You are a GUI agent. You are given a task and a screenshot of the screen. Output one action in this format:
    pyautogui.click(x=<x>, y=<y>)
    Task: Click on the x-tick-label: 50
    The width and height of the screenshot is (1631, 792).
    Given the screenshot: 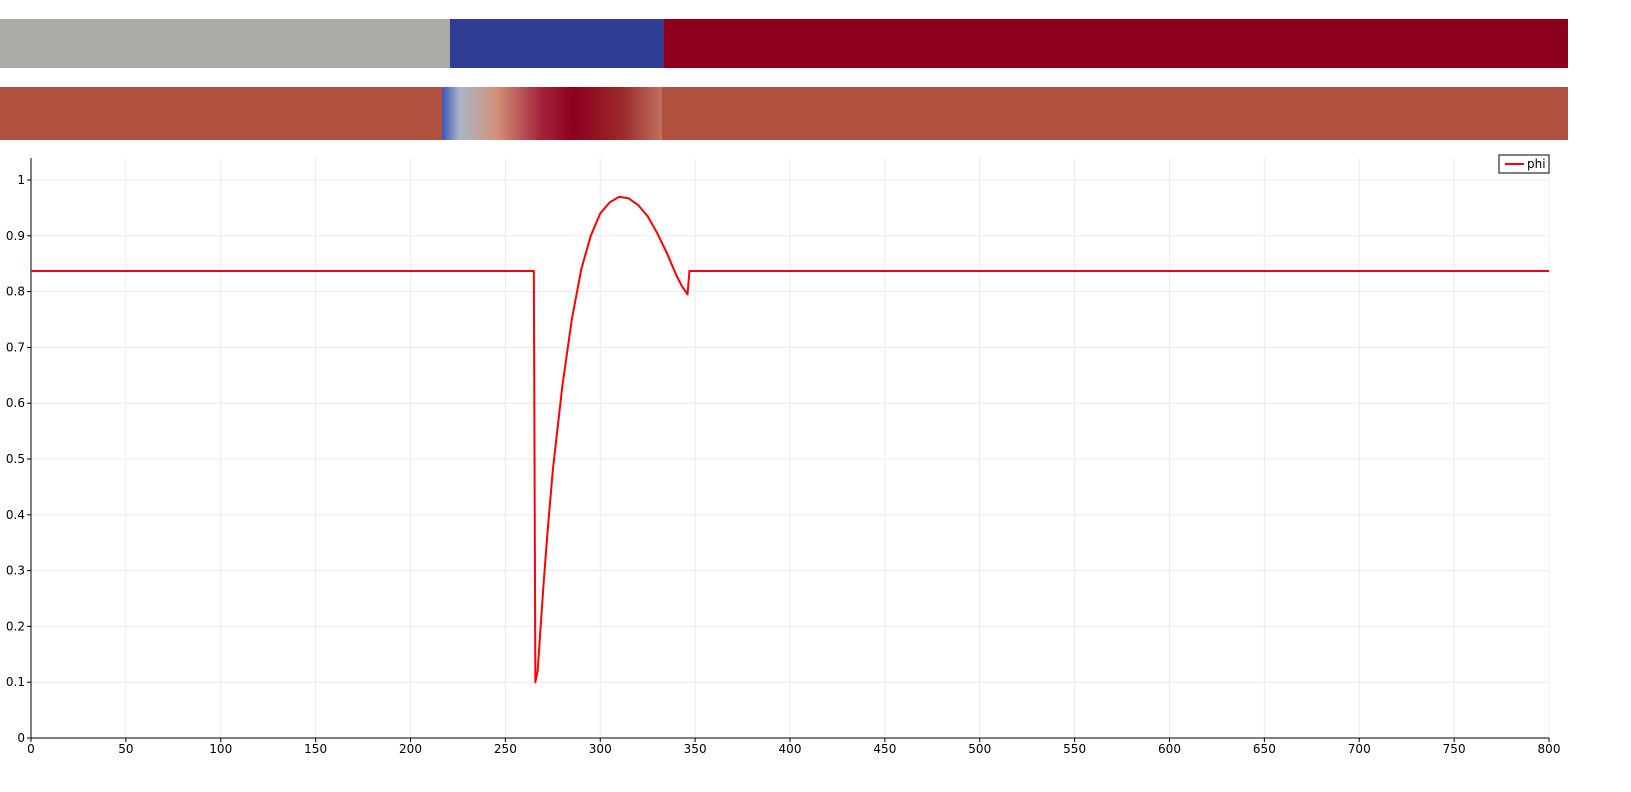 What is the action you would take?
    pyautogui.click(x=125, y=749)
    